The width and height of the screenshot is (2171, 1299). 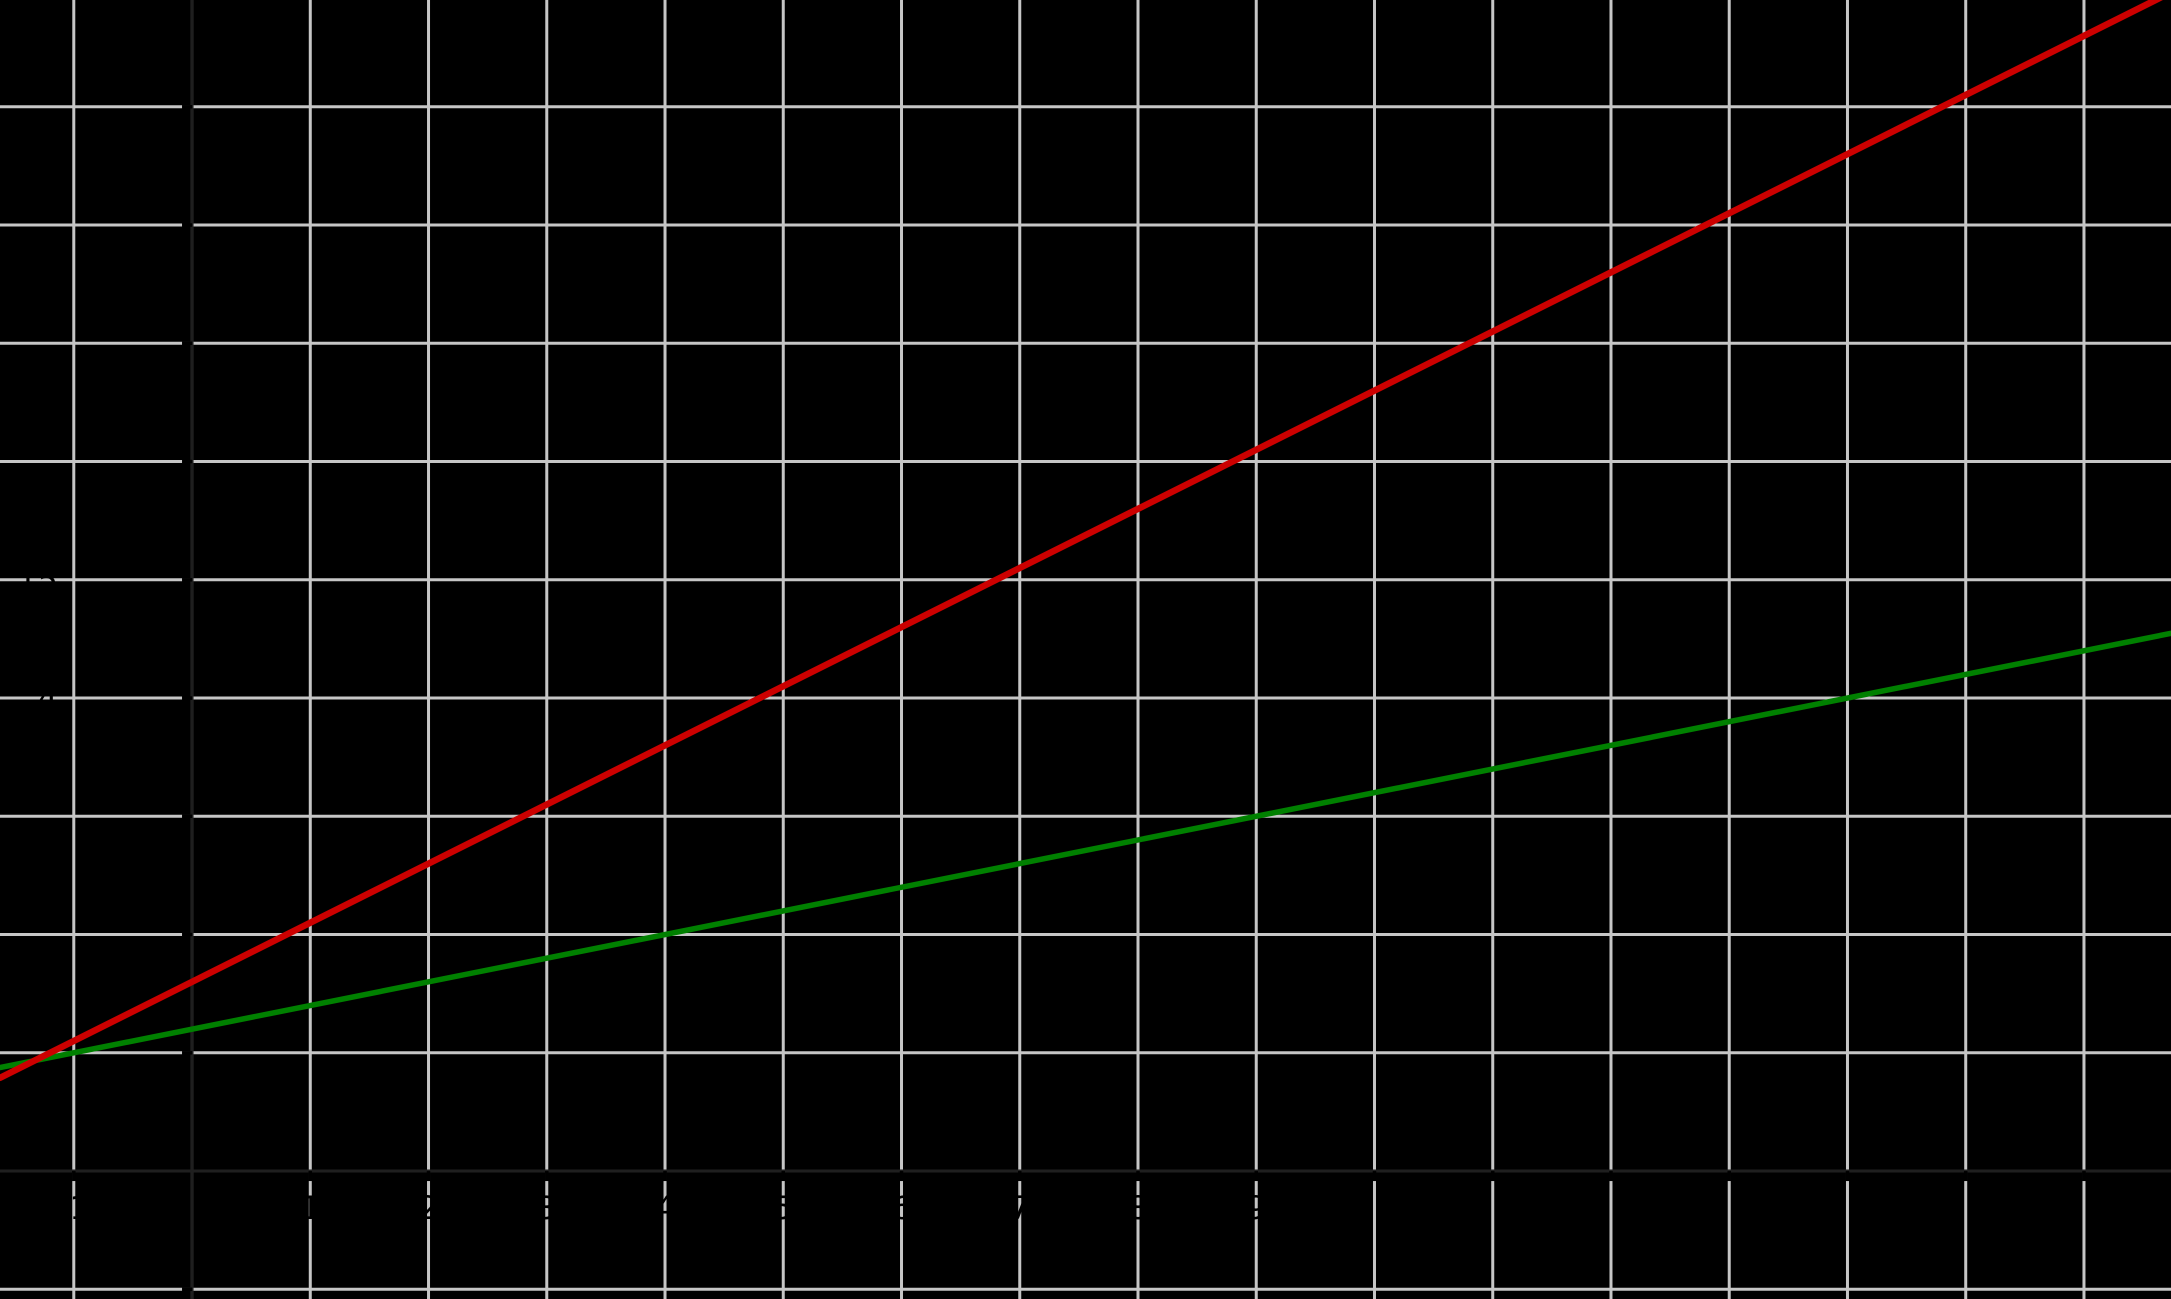 I want to click on x-tick-label: 3, so click(x=547, y=1208).